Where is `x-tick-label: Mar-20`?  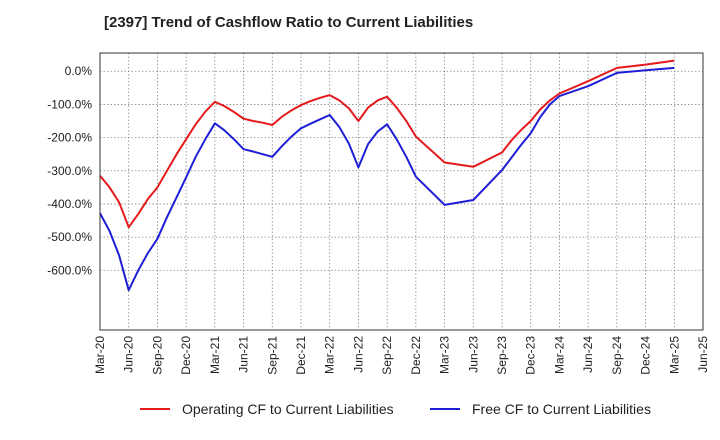
x-tick-label: Mar-20 is located at coordinates (100, 355).